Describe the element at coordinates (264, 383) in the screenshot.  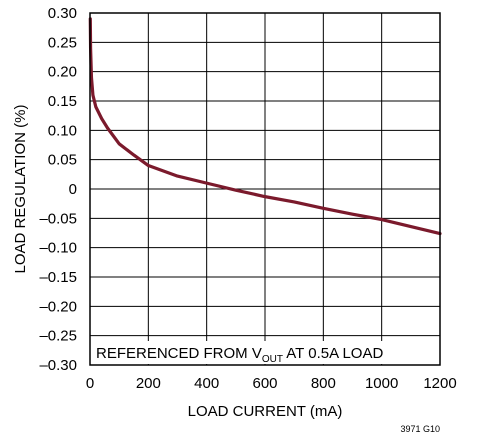
I see `x-tick-label: 600` at that location.